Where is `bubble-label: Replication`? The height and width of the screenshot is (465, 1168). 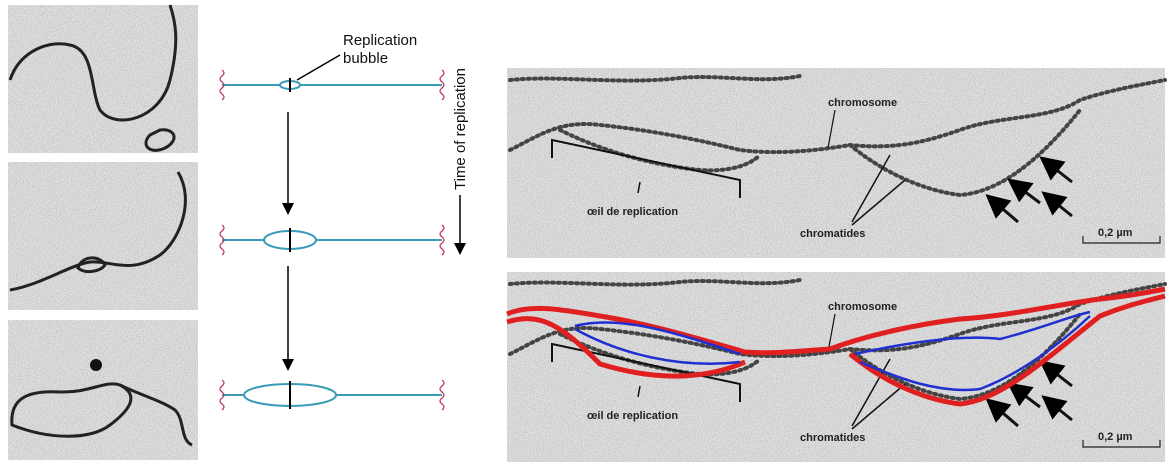
bubble-label: Replication is located at coordinates (380, 40).